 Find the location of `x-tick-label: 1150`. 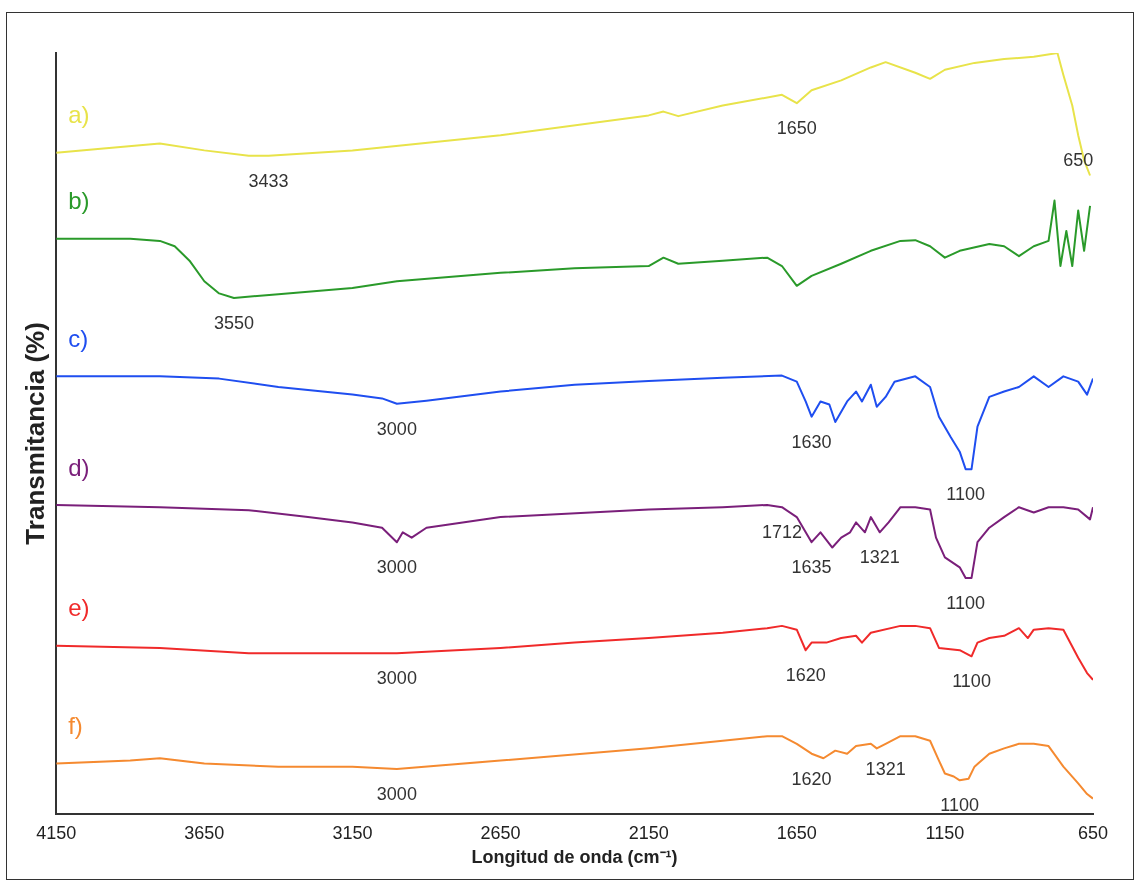

x-tick-label: 1150 is located at coordinates (945, 832).